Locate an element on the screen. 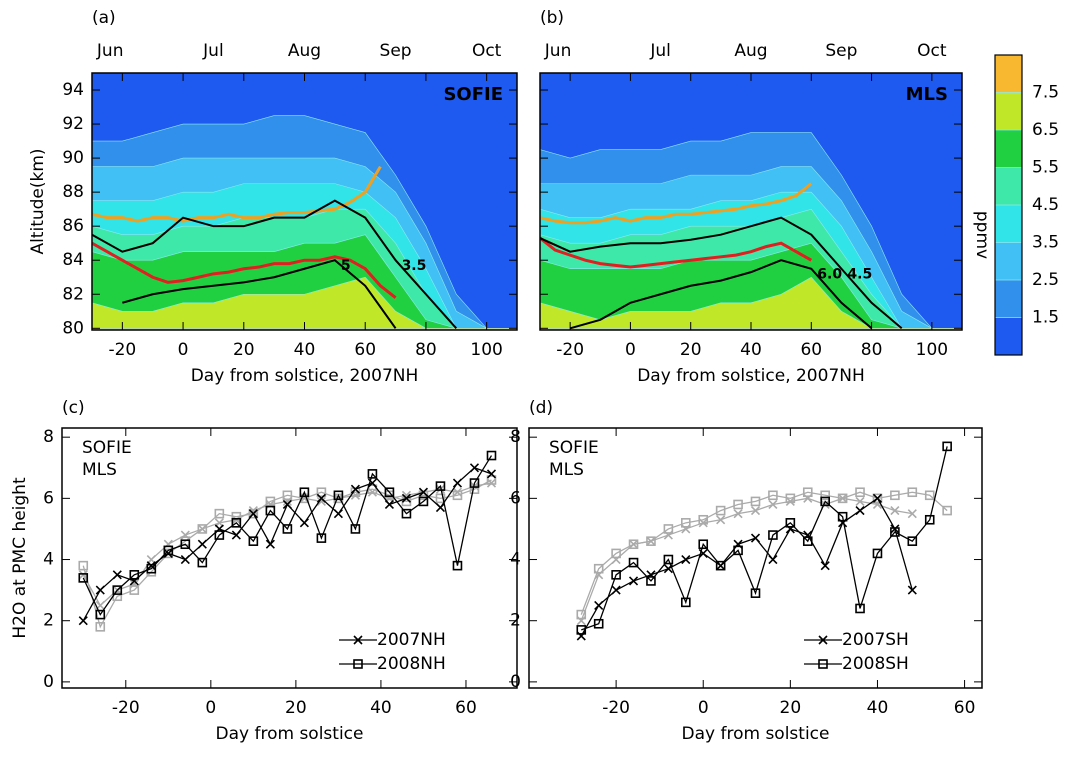  contour-field: 3.55 is located at coordinates (304, 201).